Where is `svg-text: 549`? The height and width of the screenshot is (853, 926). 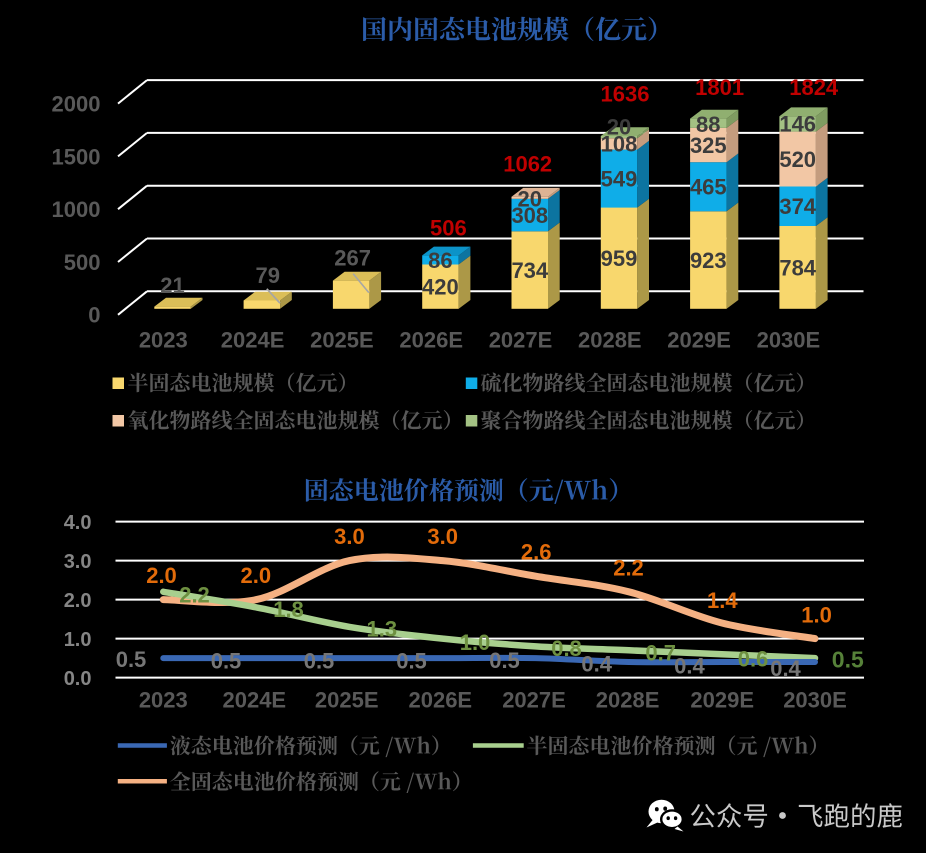 svg-text: 549 is located at coordinates (619, 178).